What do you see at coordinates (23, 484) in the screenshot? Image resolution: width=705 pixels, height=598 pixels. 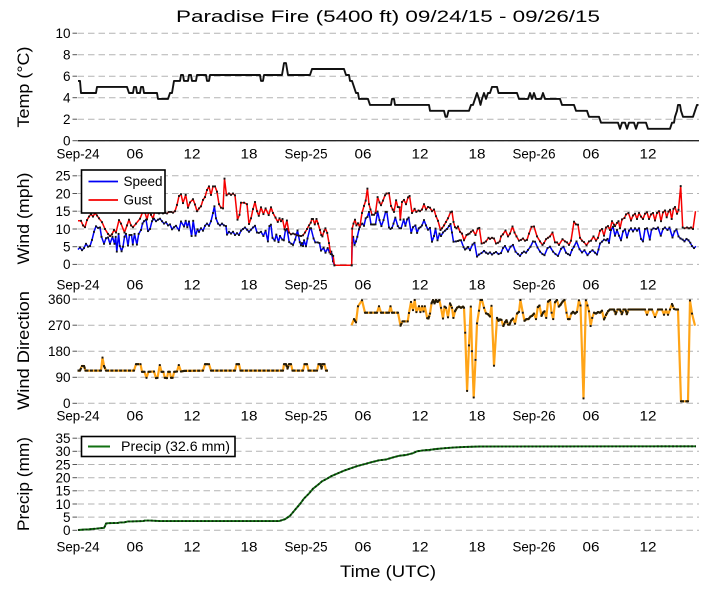 I see `svg-text: Precip (mm)` at bounding box center [23, 484].